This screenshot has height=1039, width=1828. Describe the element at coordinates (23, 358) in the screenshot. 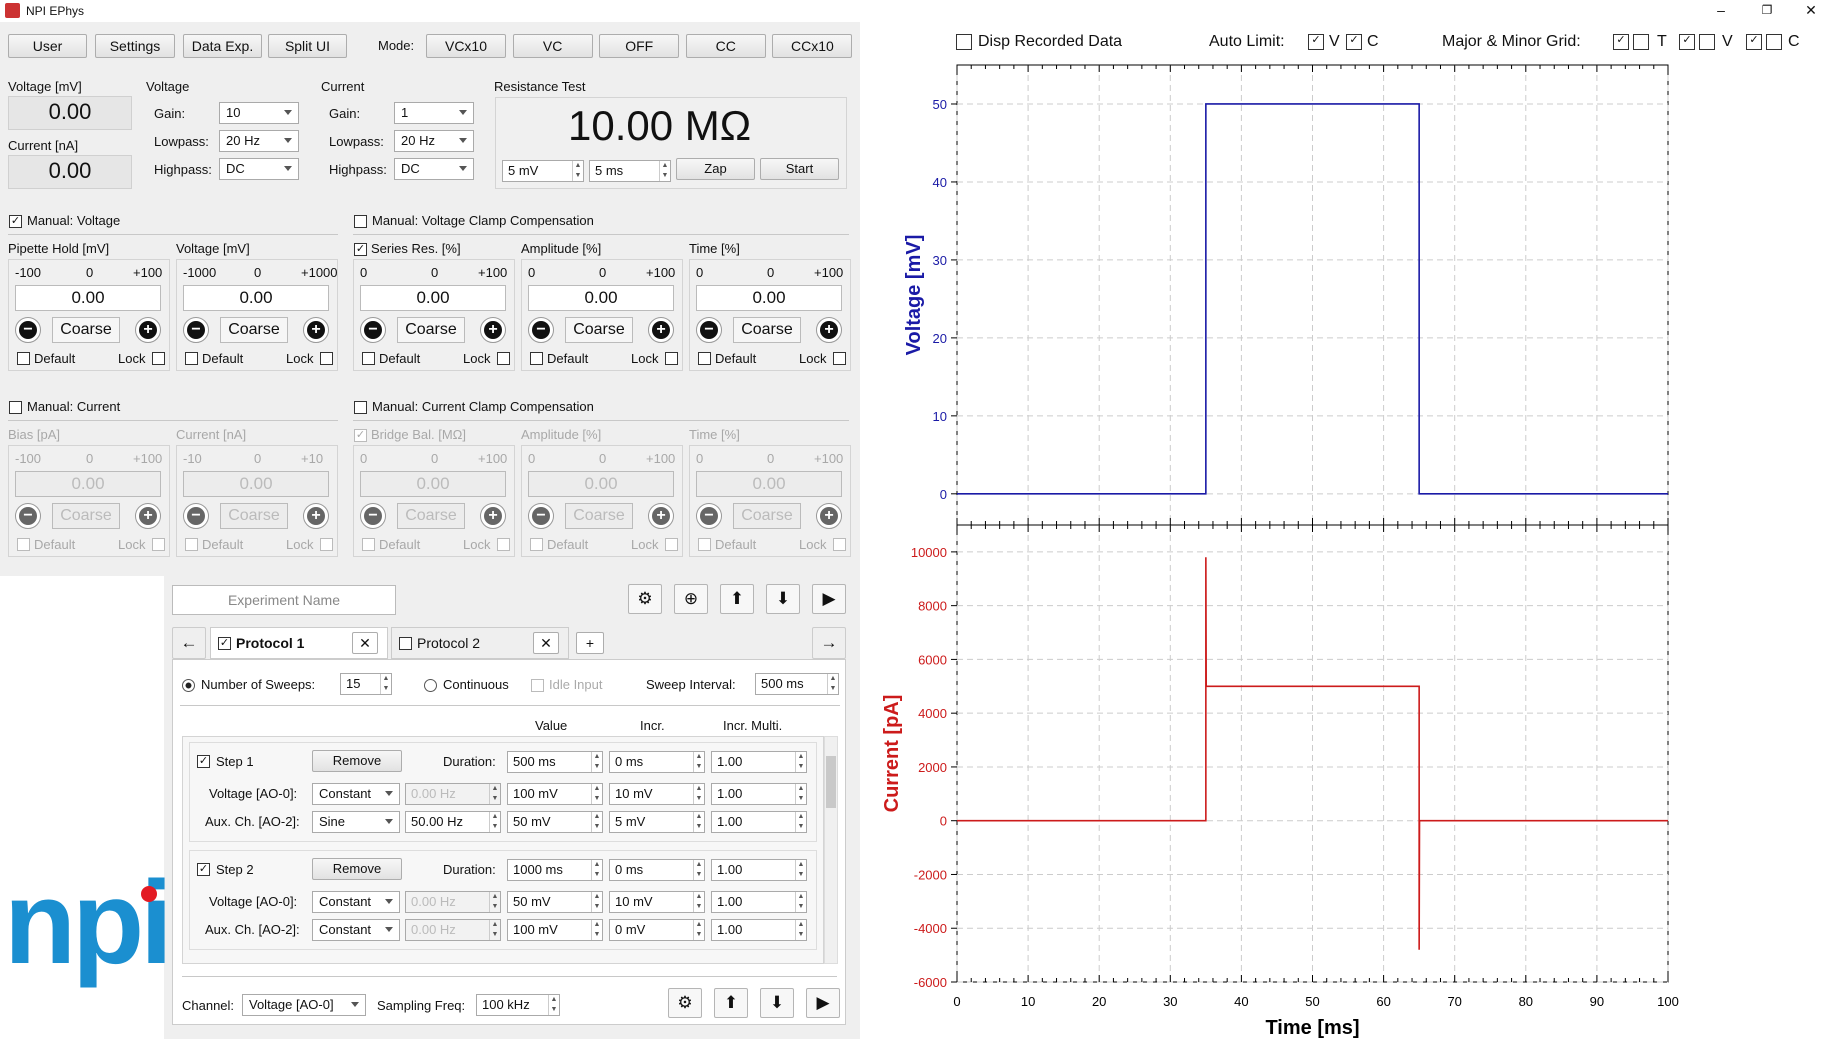

I see `manual-voltage-0-default-checkbox` at that location.